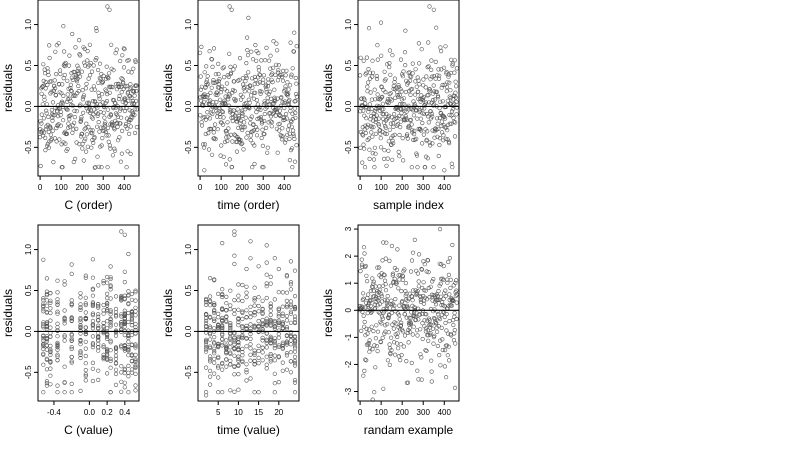 The width and height of the screenshot is (800, 450). What do you see at coordinates (188, 24) in the screenshot?
I see `y-tick-label: 1.0` at bounding box center [188, 24].